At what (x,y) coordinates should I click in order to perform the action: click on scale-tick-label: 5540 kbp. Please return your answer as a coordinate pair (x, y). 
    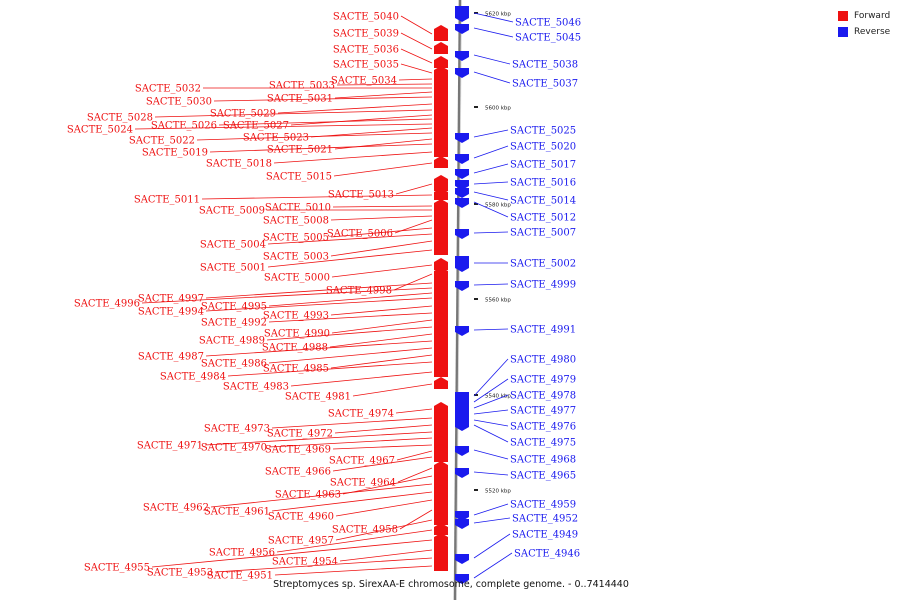
    Looking at the image, I should click on (498, 397).